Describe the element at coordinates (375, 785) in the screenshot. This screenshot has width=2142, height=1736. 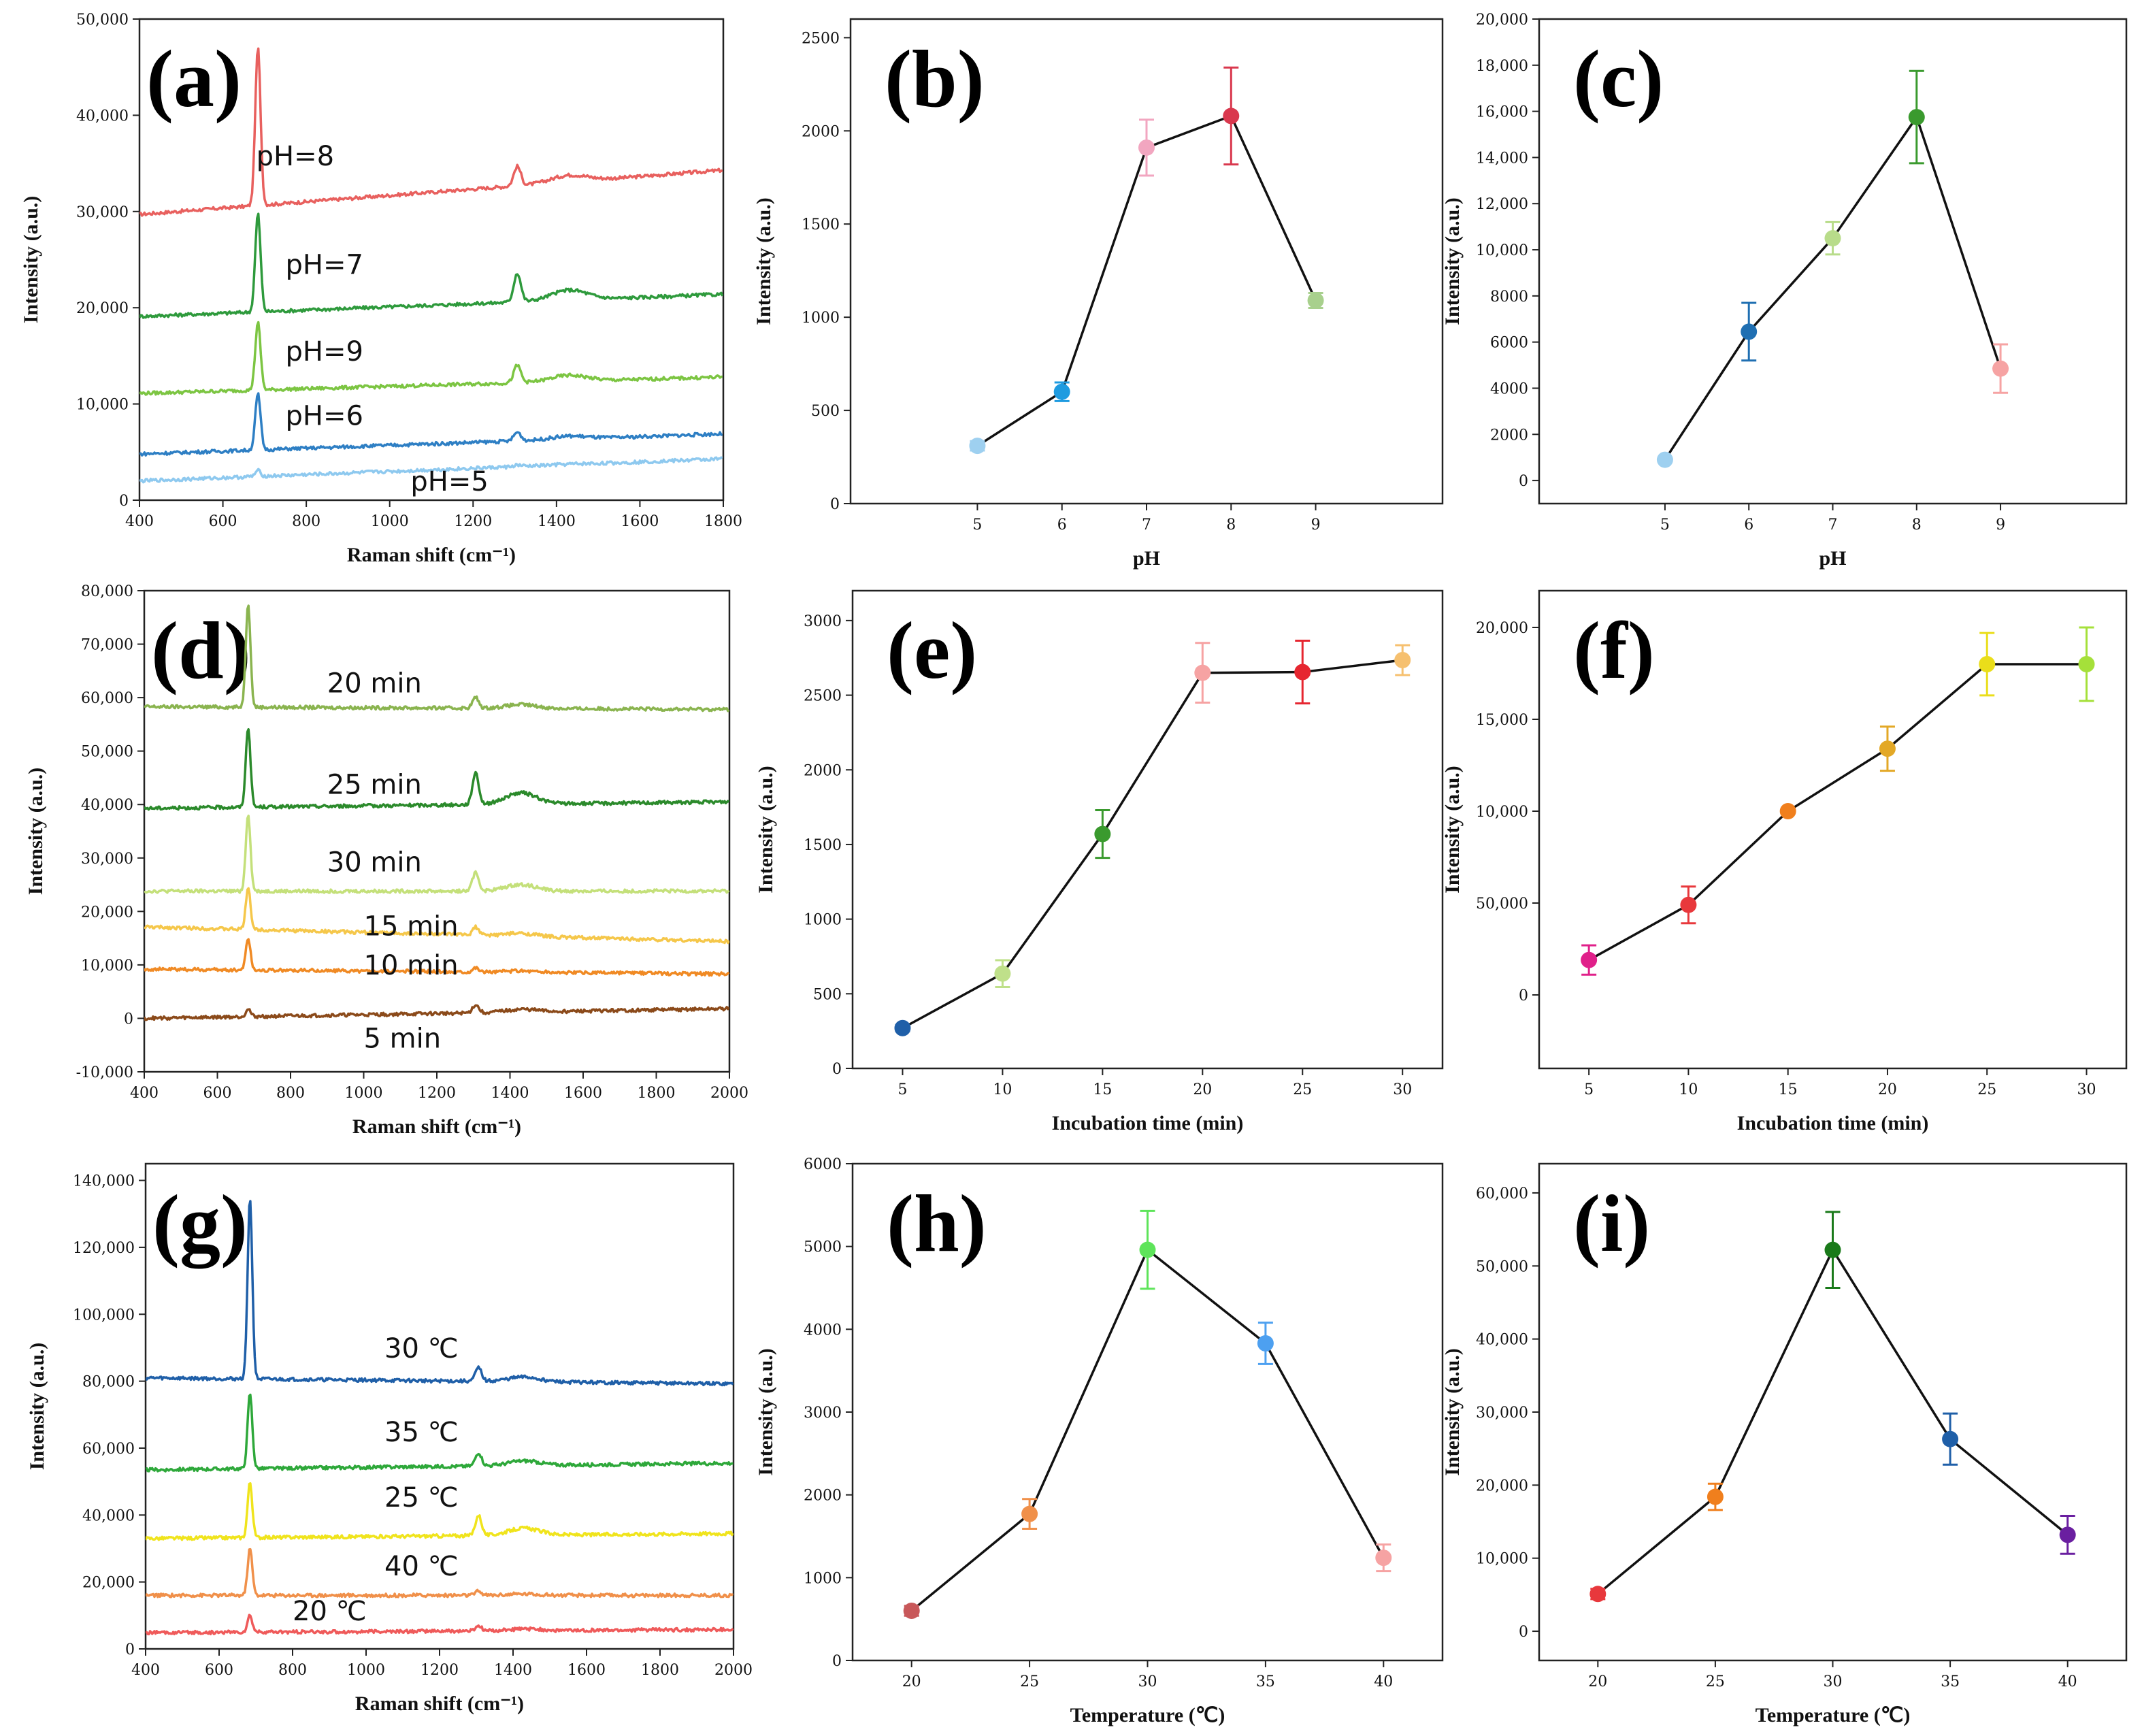
I see `spectrum-label: 25 min` at that location.